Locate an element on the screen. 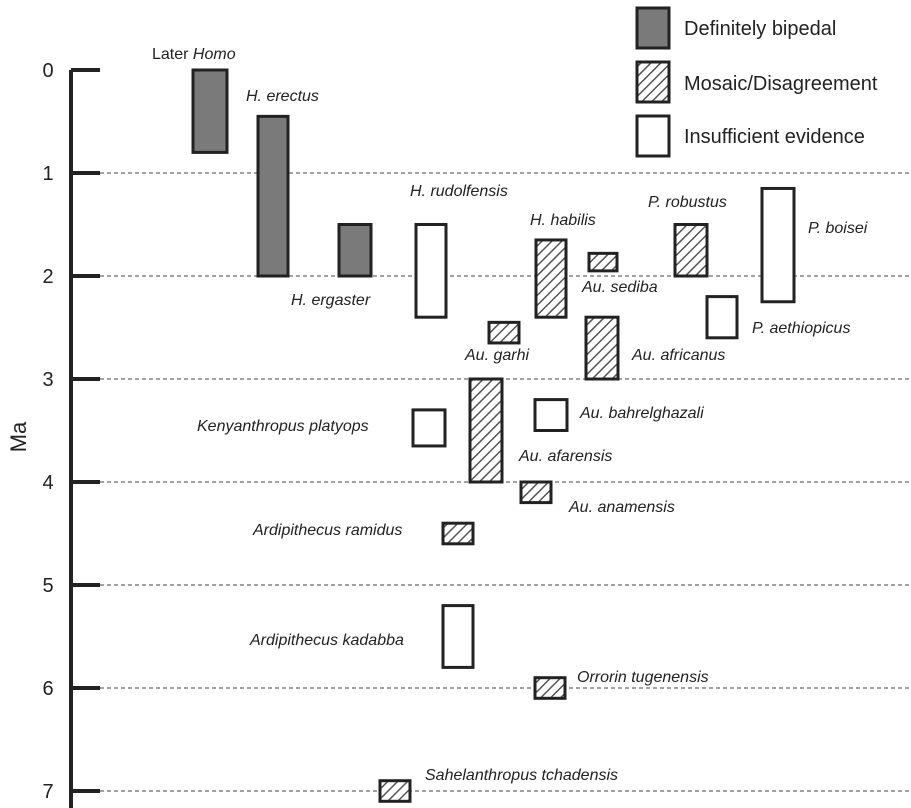 The width and height of the screenshot is (911, 808). y-axis-title: Ma is located at coordinates (18, 436).